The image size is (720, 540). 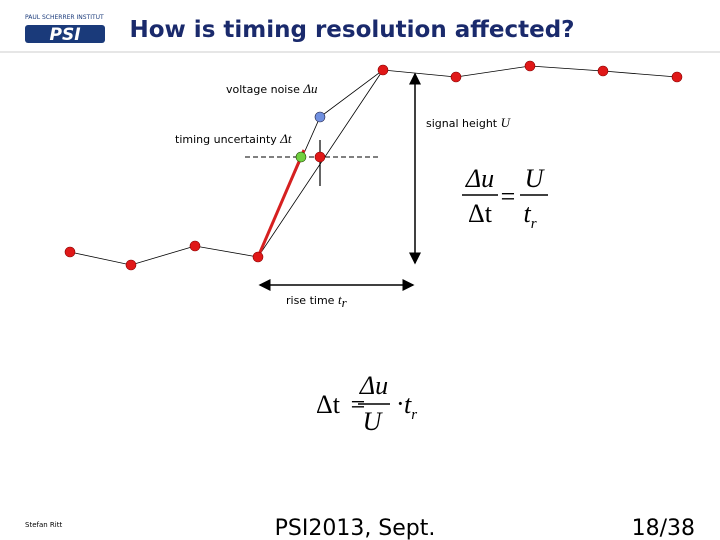 What do you see at coordinates (355, 528) in the screenshot?
I see `footer-event: PSI2013, Sept.` at bounding box center [355, 528].